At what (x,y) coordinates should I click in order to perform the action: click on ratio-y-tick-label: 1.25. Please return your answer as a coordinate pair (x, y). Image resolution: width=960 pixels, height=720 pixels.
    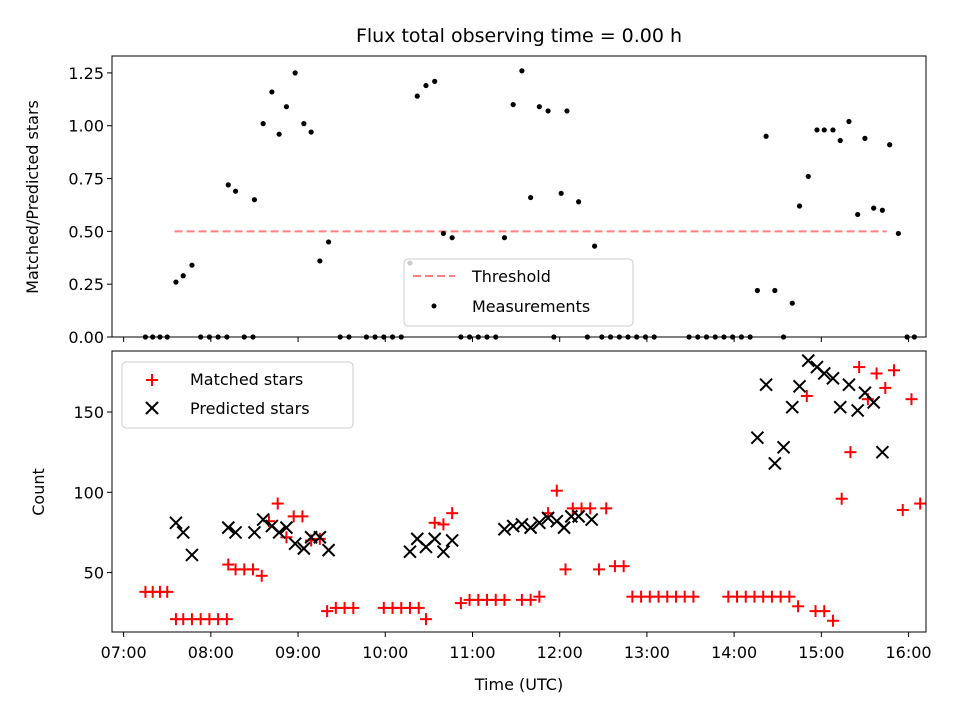
    Looking at the image, I should click on (86, 73).